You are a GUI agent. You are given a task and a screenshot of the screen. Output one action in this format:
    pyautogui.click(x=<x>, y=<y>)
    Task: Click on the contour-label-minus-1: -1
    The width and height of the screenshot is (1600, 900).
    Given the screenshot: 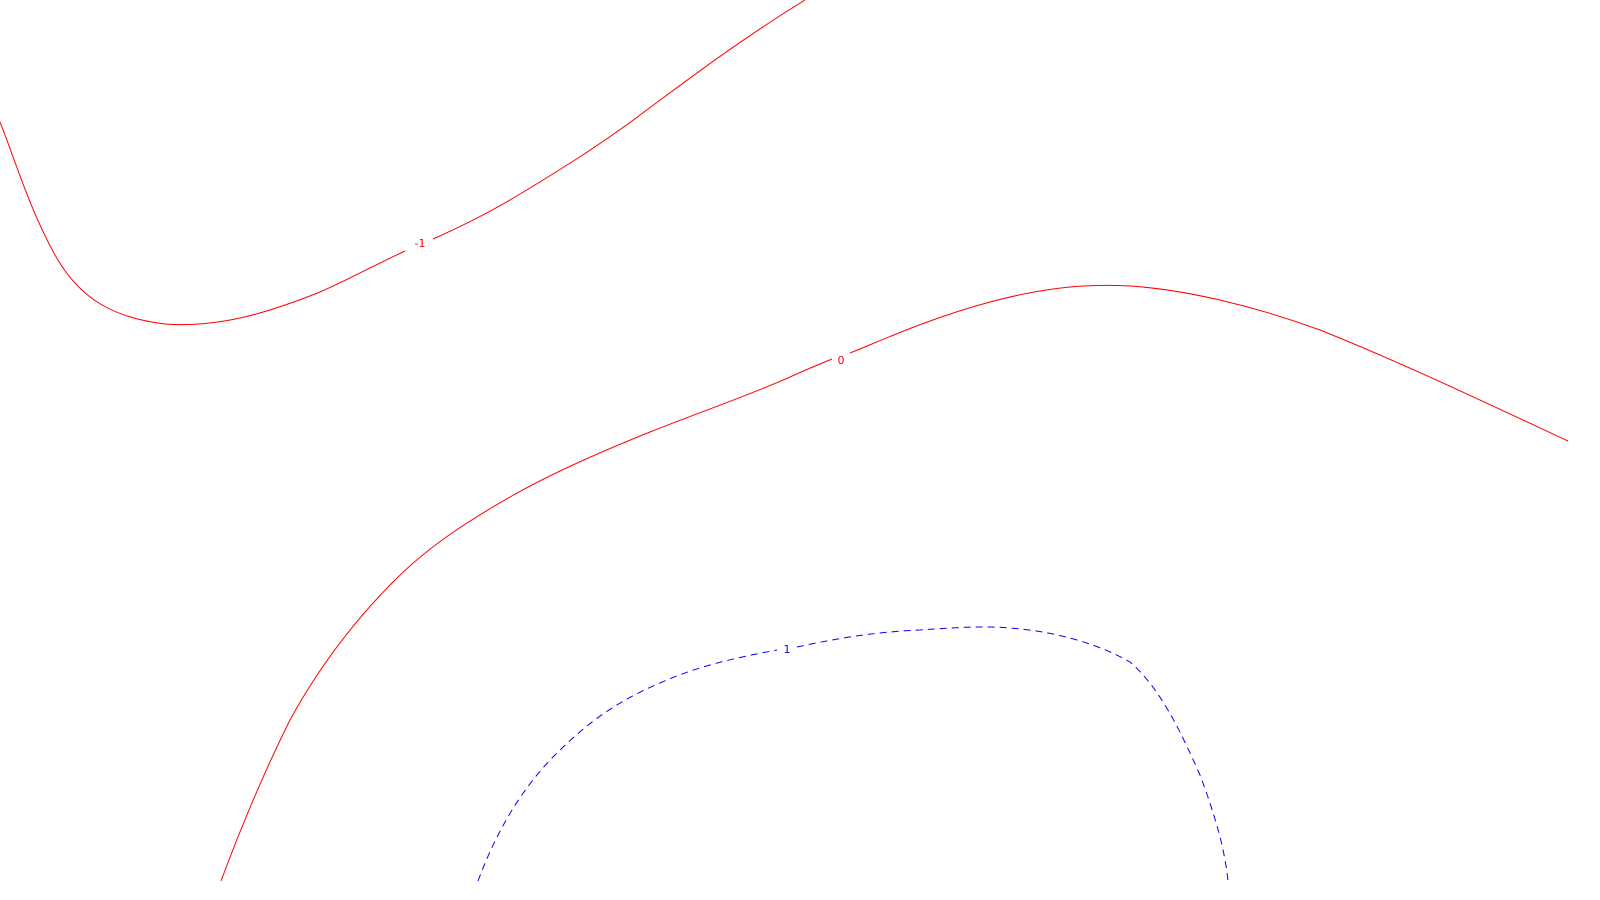 What is the action you would take?
    pyautogui.click(x=420, y=243)
    